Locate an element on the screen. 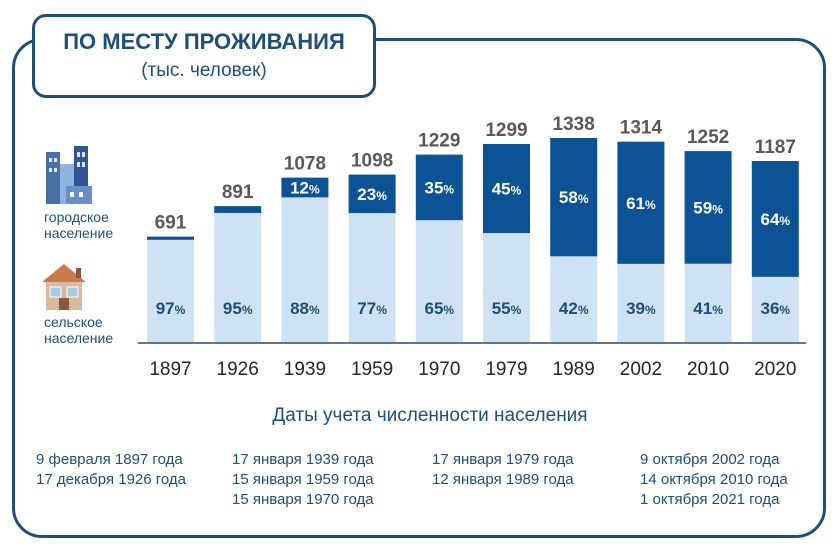 The width and height of the screenshot is (839, 544). bar-rural-2010 is located at coordinates (708, 302).